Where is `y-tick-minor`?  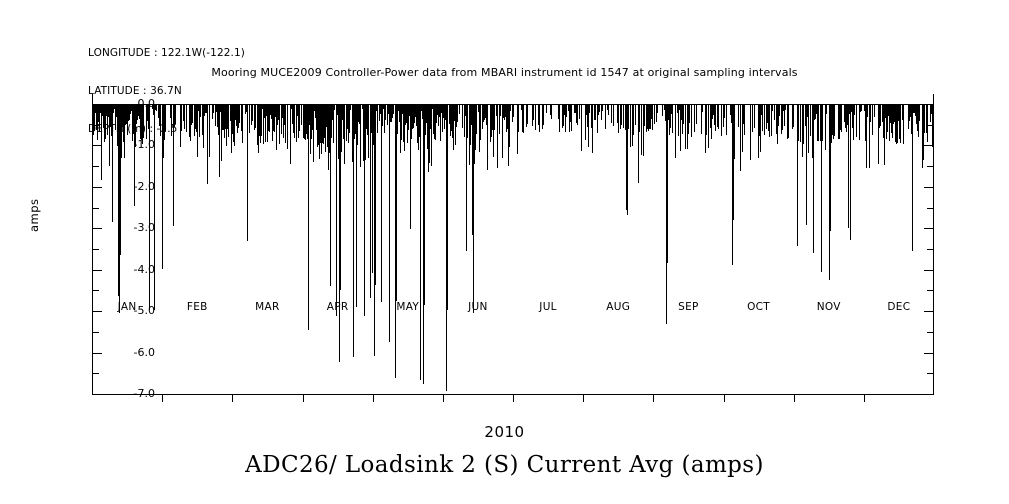
y-tick-minor is located at coordinates (930, 290).